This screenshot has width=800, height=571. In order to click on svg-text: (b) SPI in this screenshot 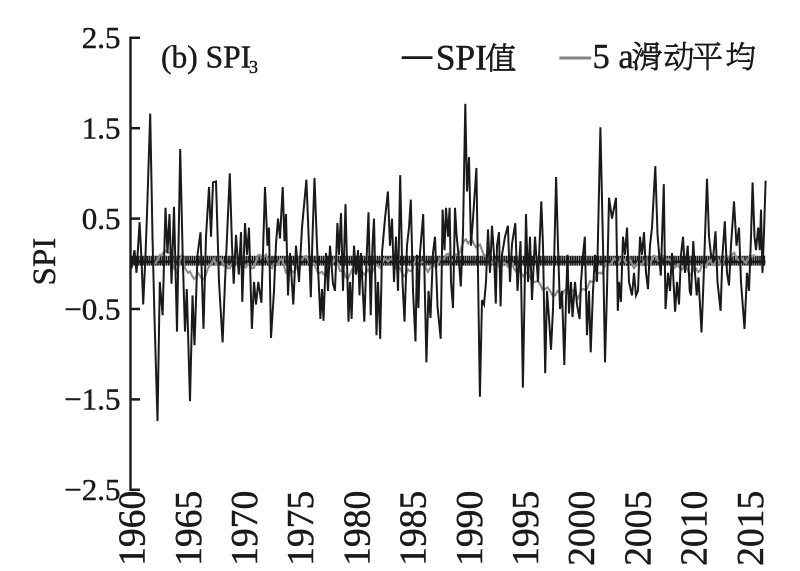, I will do `click(206, 56)`.